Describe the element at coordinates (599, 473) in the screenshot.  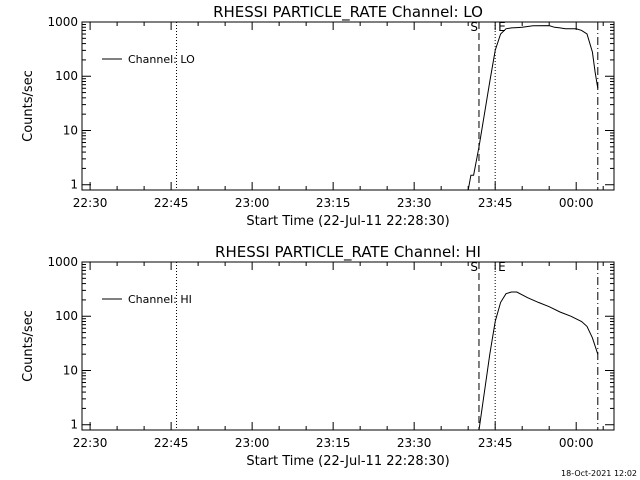
I see `plot-timestamp: 18-Oct-2021 12:02` at that location.